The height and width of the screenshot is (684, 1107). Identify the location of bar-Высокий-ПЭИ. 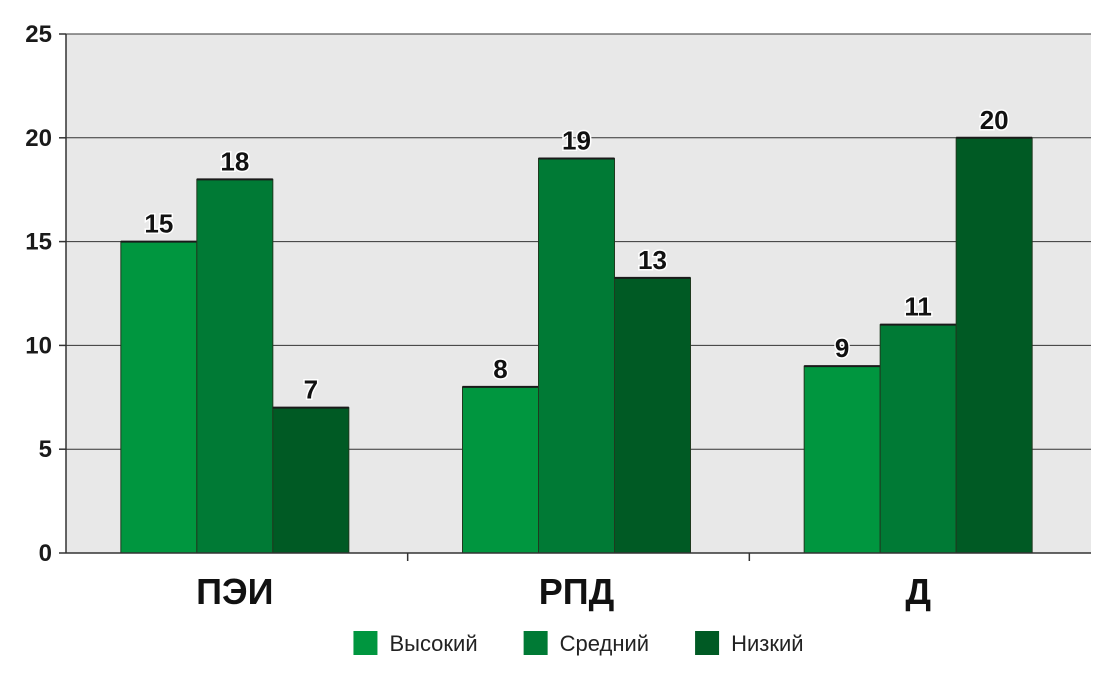
(159, 397).